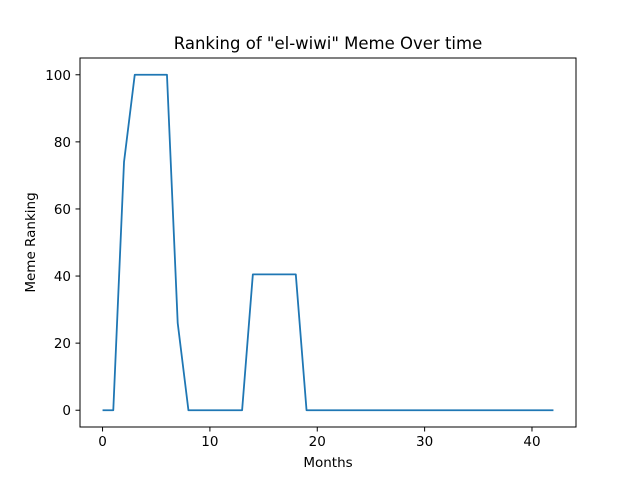 This screenshot has width=640, height=485. I want to click on y-tick-label: 60, so click(62, 210).